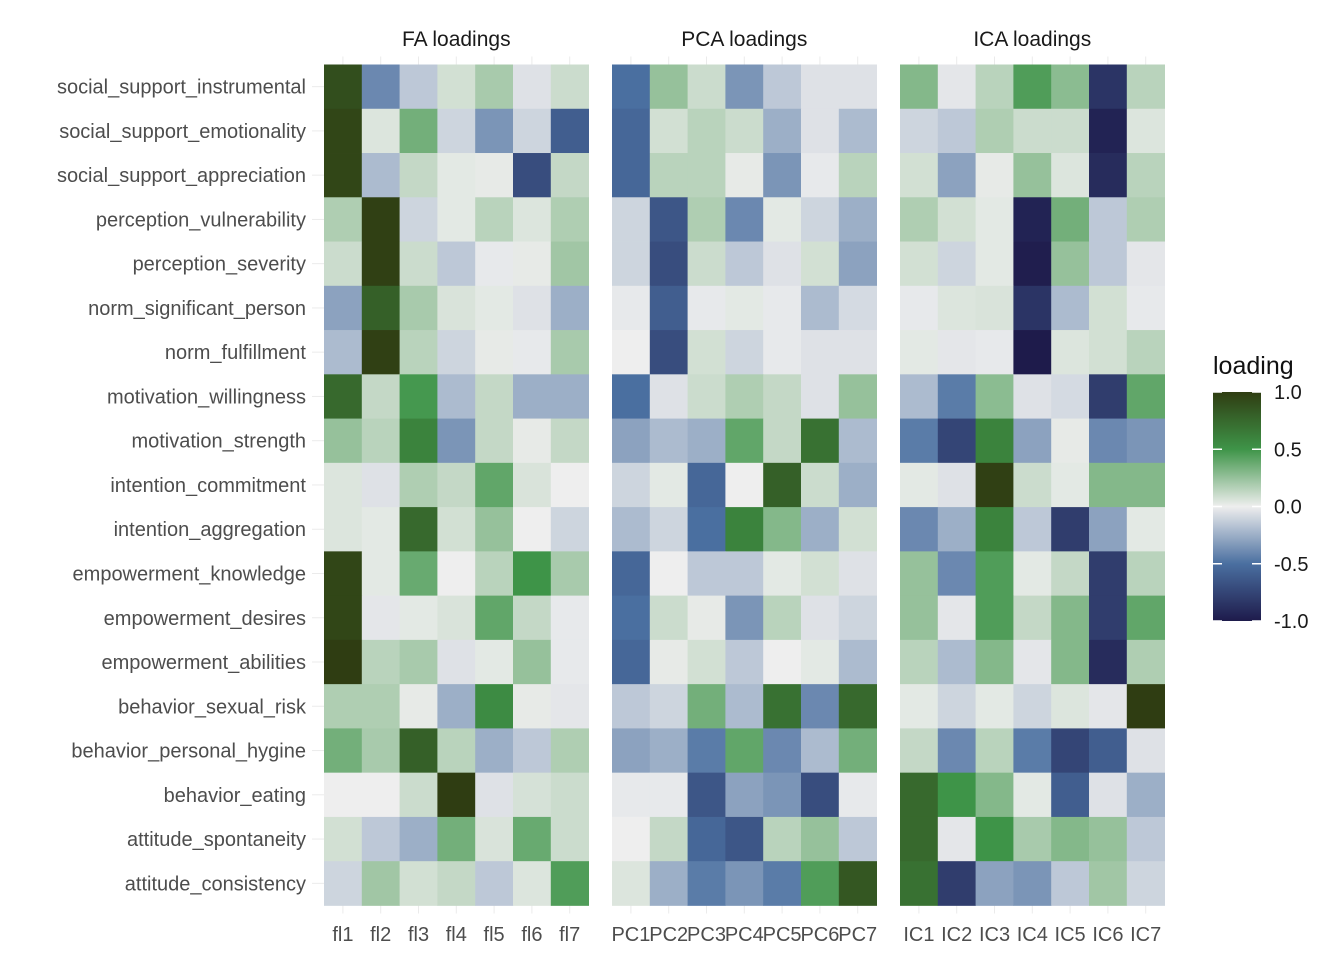 The height and width of the screenshot is (960, 1344). Describe the element at coordinates (744, 39) in the screenshot. I see `facet-title: PCA loadings` at that location.